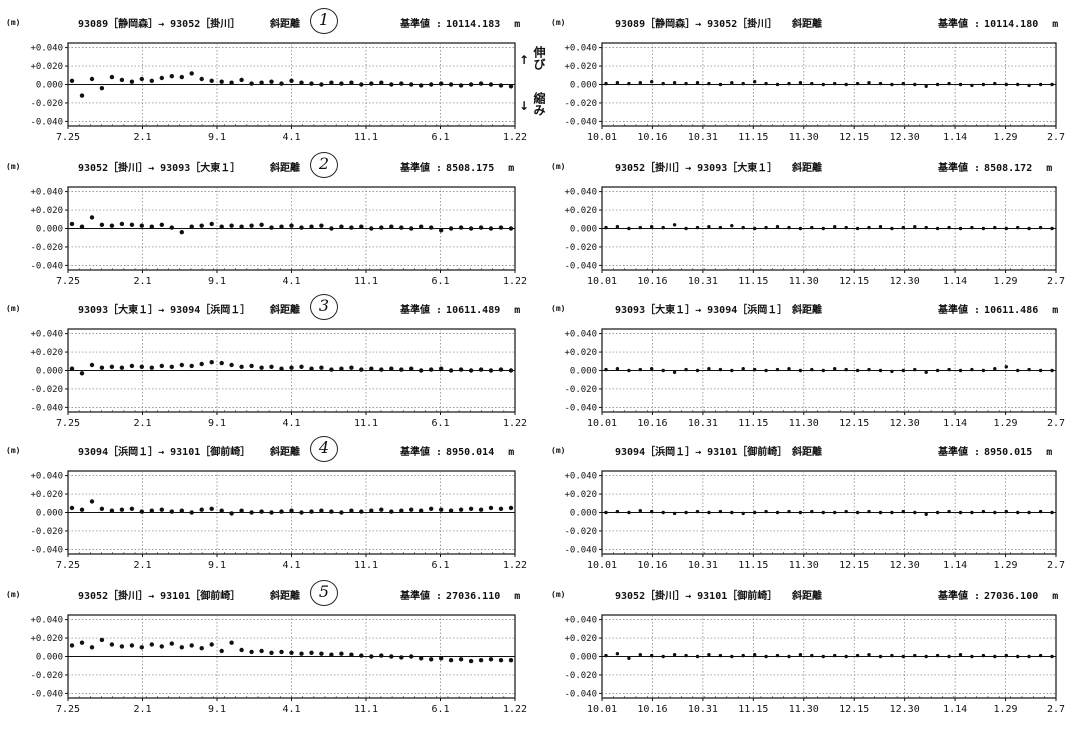 The image size is (1081, 739). What do you see at coordinates (753, 137) in the screenshot?
I see `x-tick-label: 11.15` at bounding box center [753, 137].